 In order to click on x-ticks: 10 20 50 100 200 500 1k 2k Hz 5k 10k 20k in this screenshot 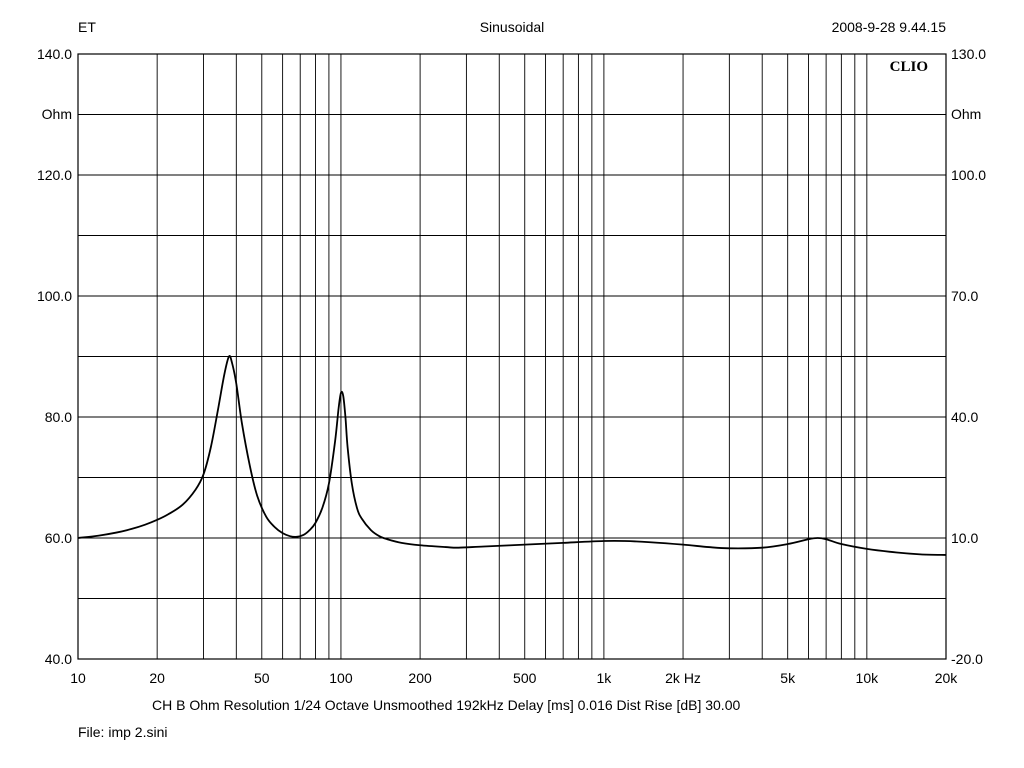, I will do `click(514, 678)`.